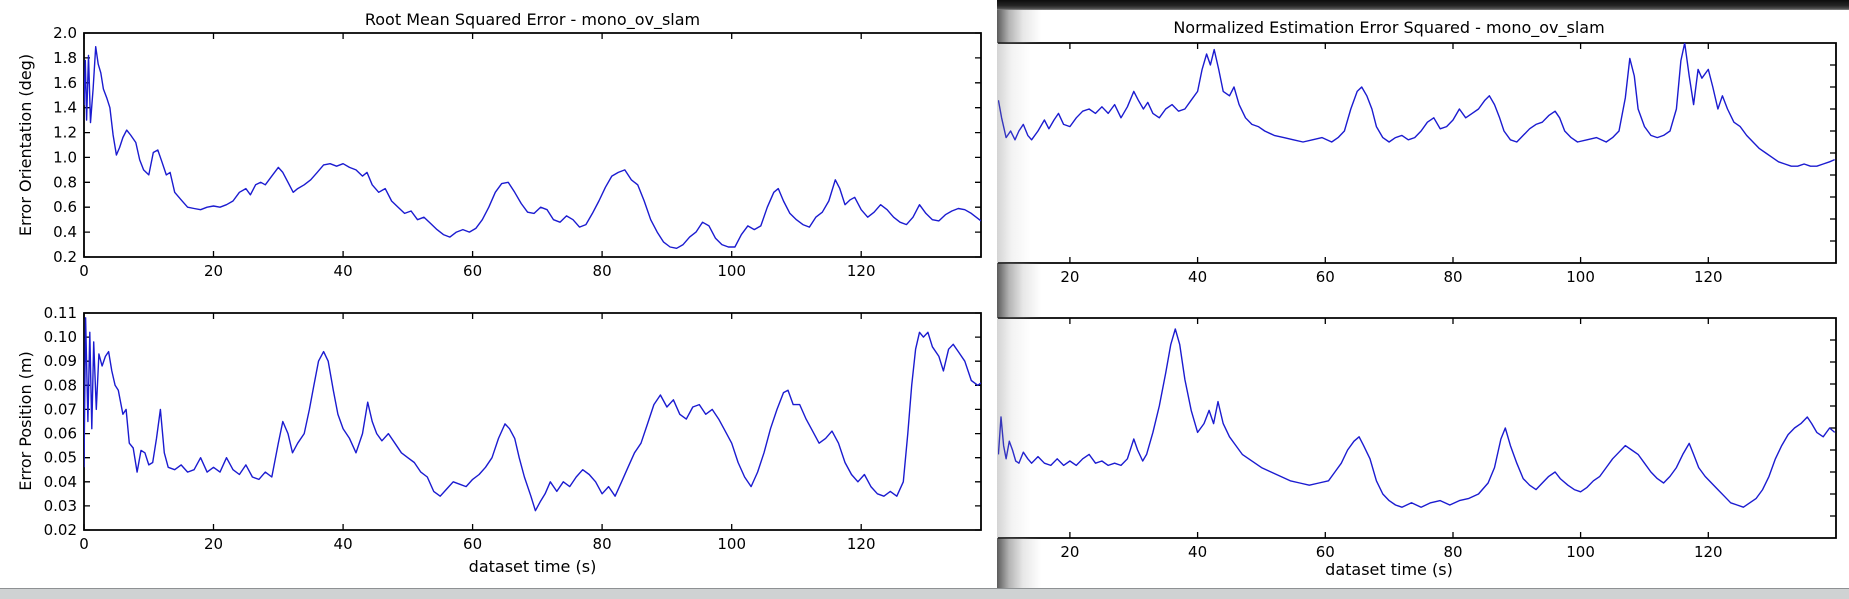 The image size is (1849, 599). I want to click on left-top-y-axis-label: Error Orientation (deg), so click(25, 145).